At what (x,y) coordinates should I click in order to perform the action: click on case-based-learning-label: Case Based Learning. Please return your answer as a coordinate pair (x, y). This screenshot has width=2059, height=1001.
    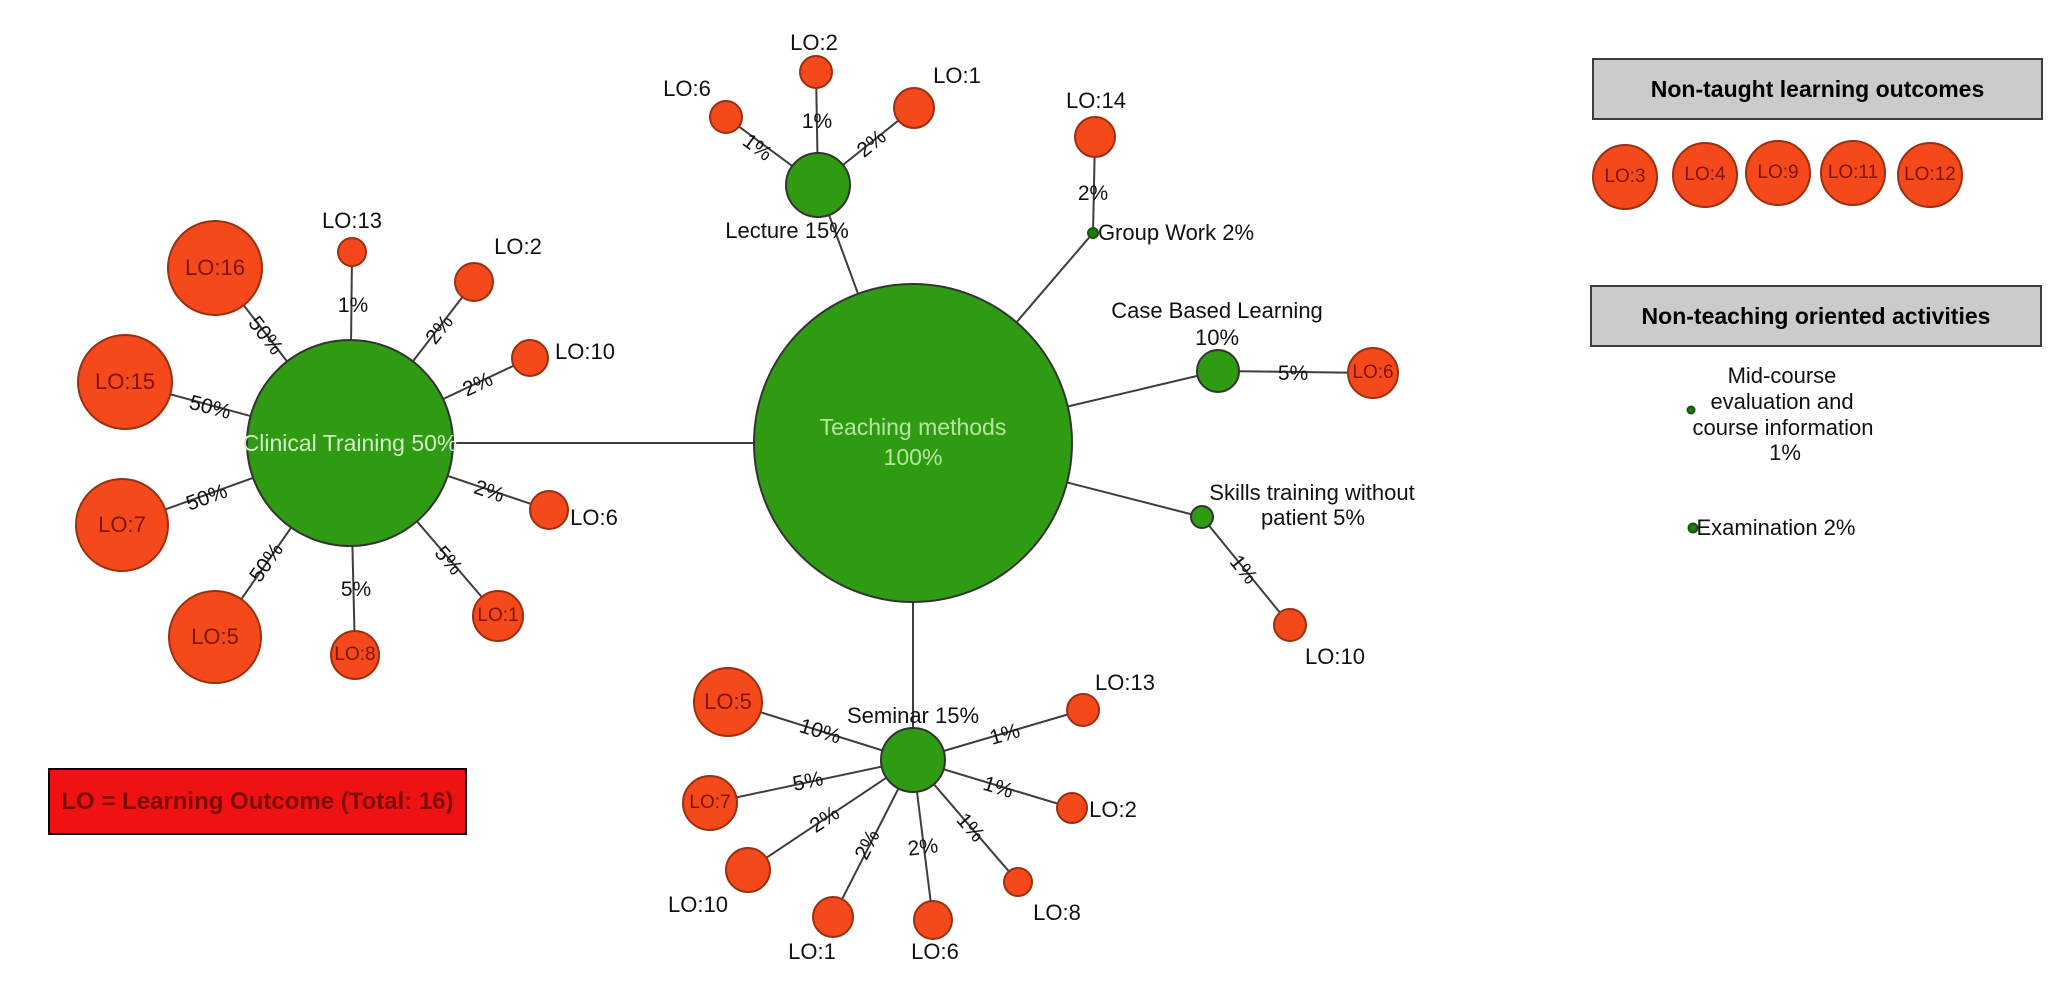
    Looking at the image, I should click on (1217, 310).